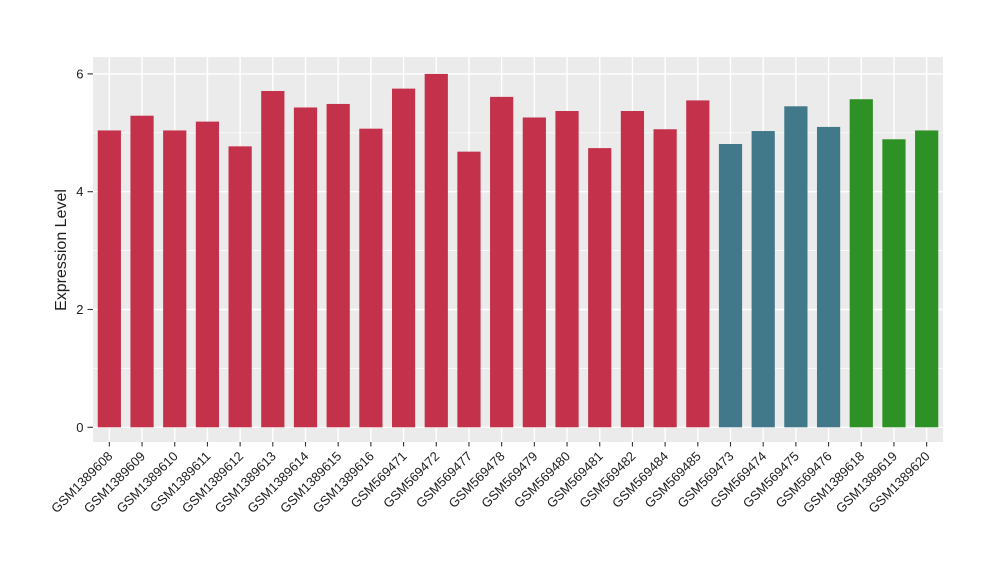  Describe the element at coordinates (79, 309) in the screenshot. I see `y-tick-label: 2` at that location.